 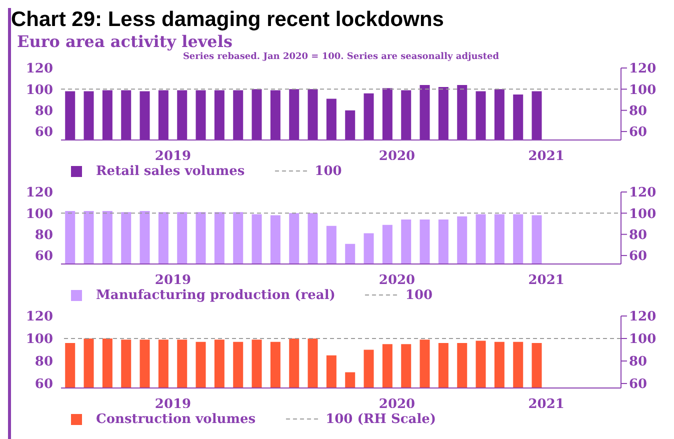 What do you see at coordinates (170, 171) in the screenshot?
I see `legend-label: Retail sales volumes` at bounding box center [170, 171].